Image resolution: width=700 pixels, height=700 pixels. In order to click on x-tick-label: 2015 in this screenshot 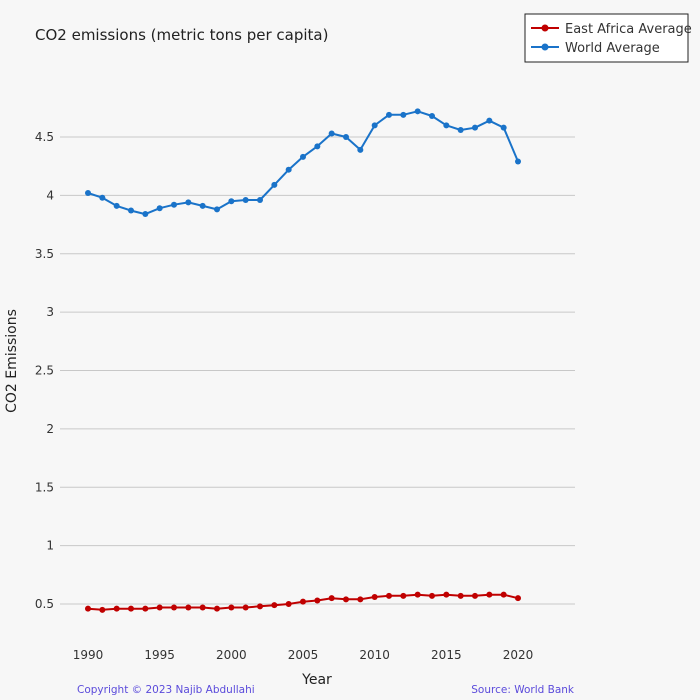, I will do `click(446, 655)`.